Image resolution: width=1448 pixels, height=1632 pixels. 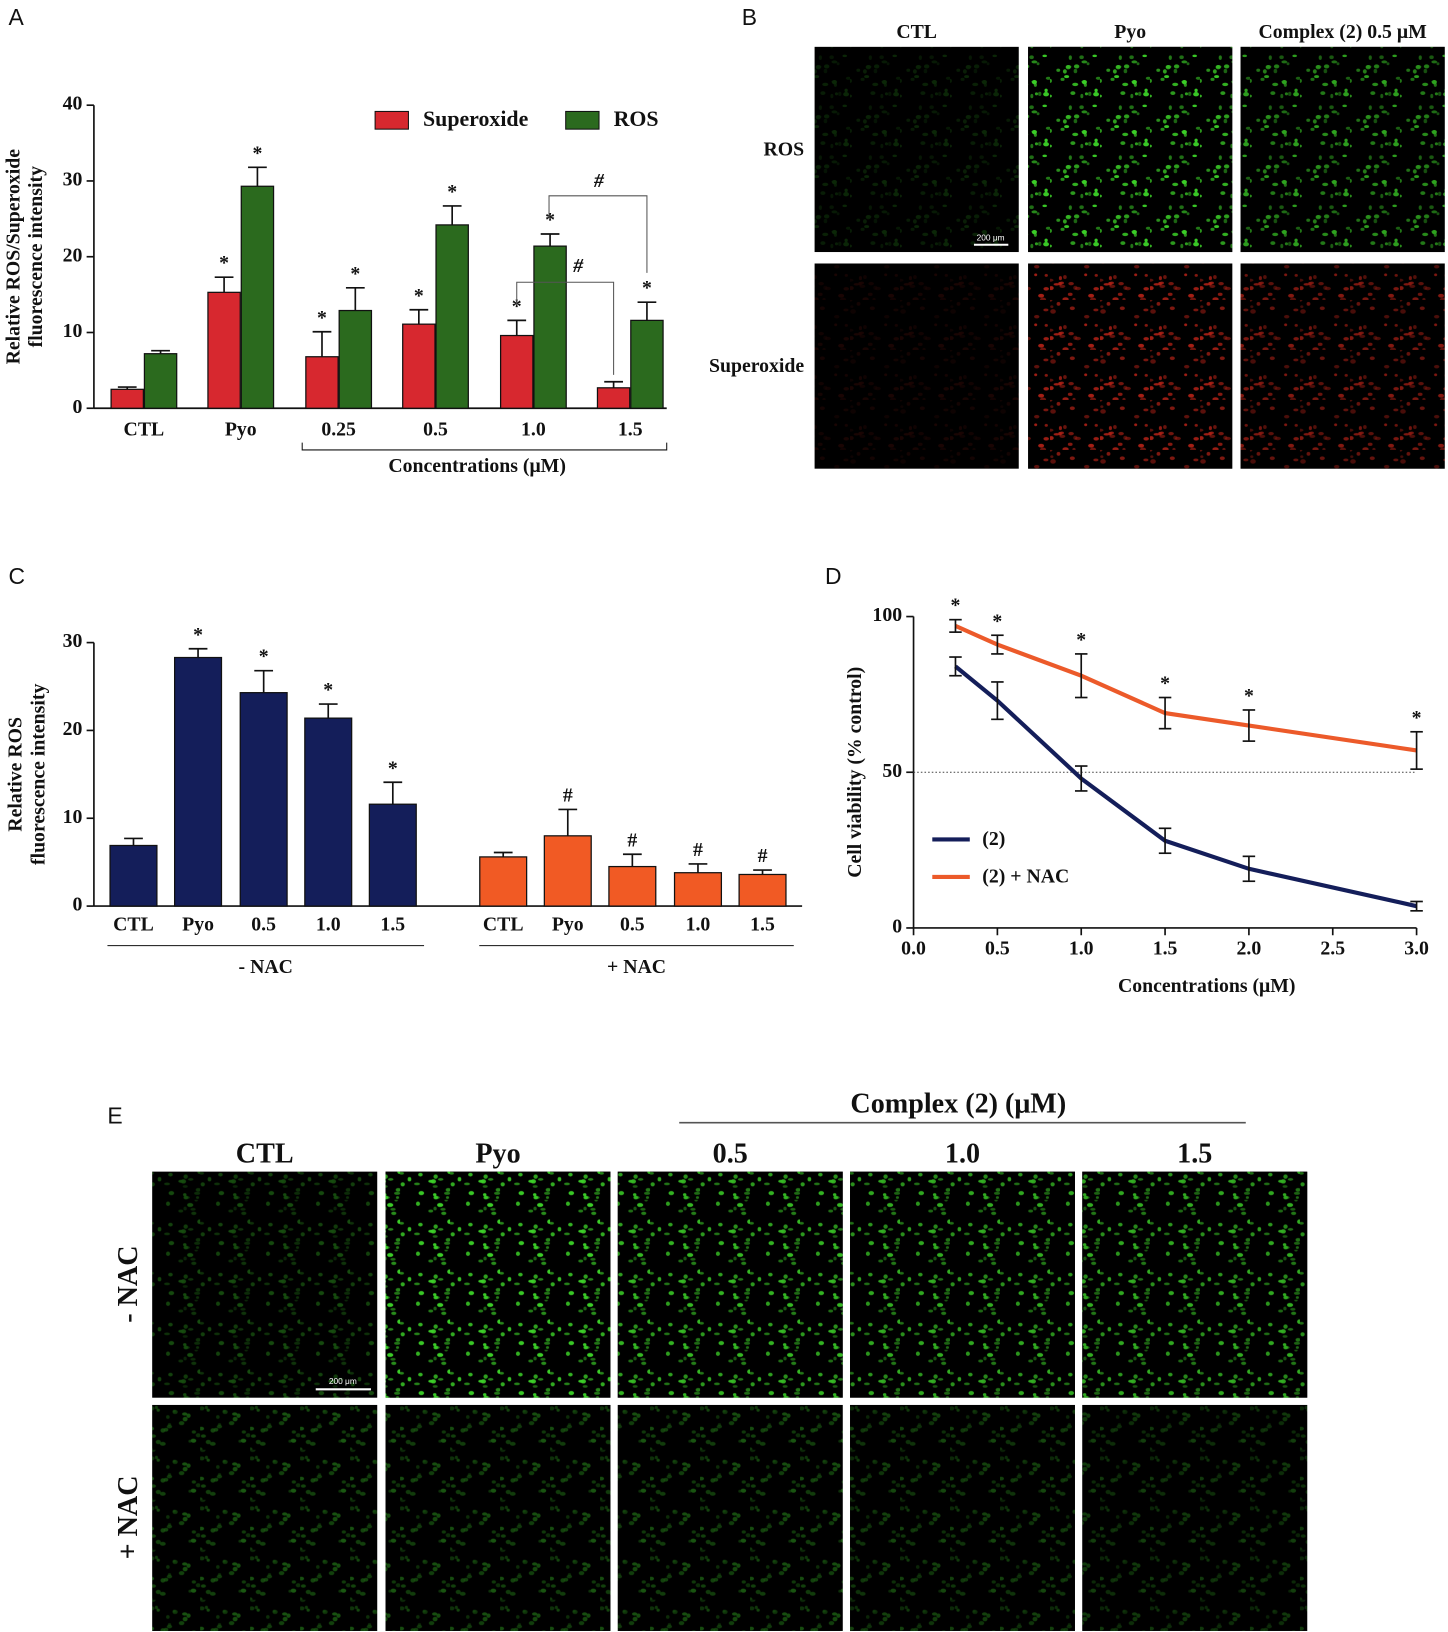 I want to click on panel-label: A, so click(x=17, y=17).